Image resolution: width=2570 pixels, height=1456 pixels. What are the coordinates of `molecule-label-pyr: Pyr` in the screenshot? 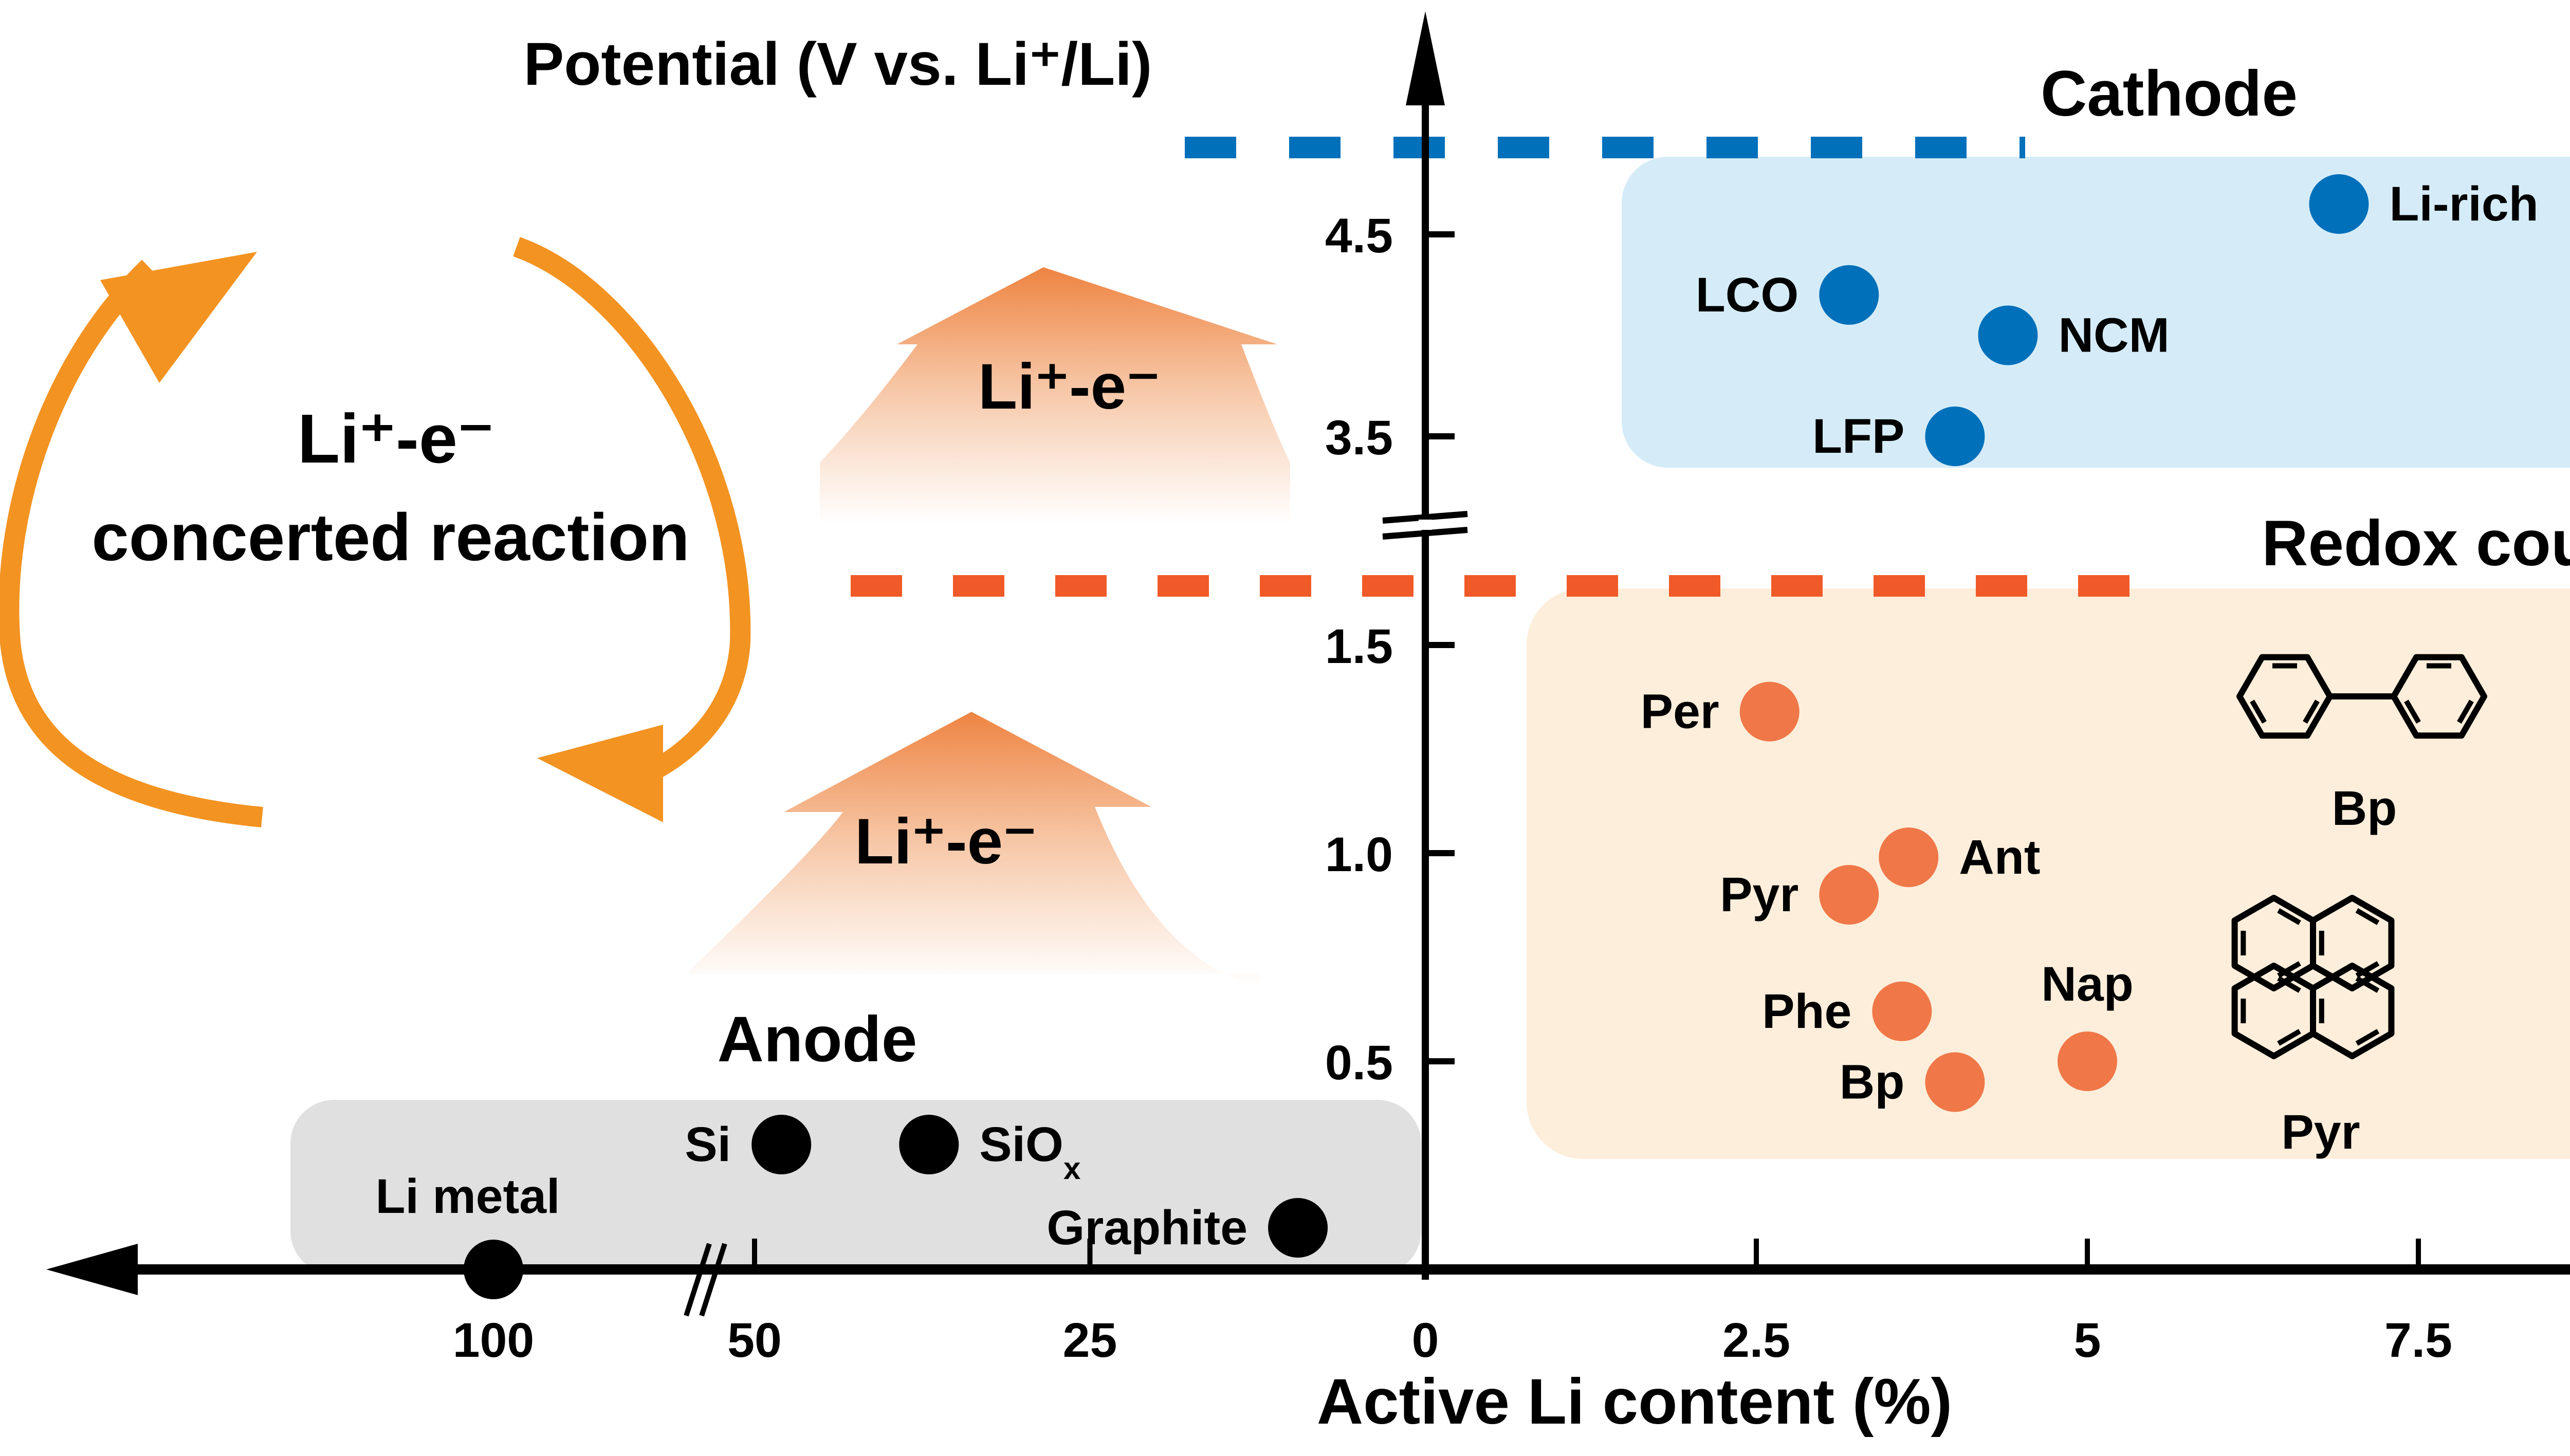 It's located at (2320, 1132).